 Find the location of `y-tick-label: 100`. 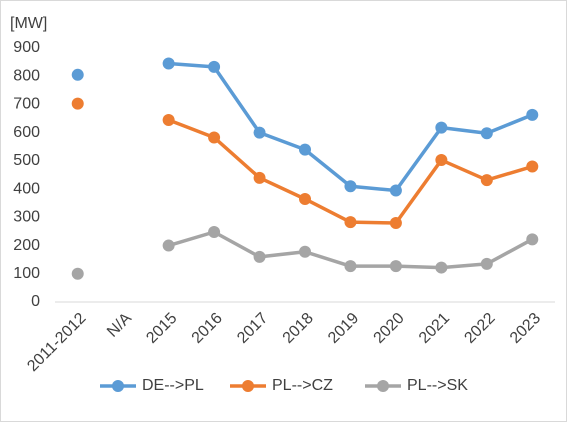

y-tick-label: 100 is located at coordinates (26, 273).